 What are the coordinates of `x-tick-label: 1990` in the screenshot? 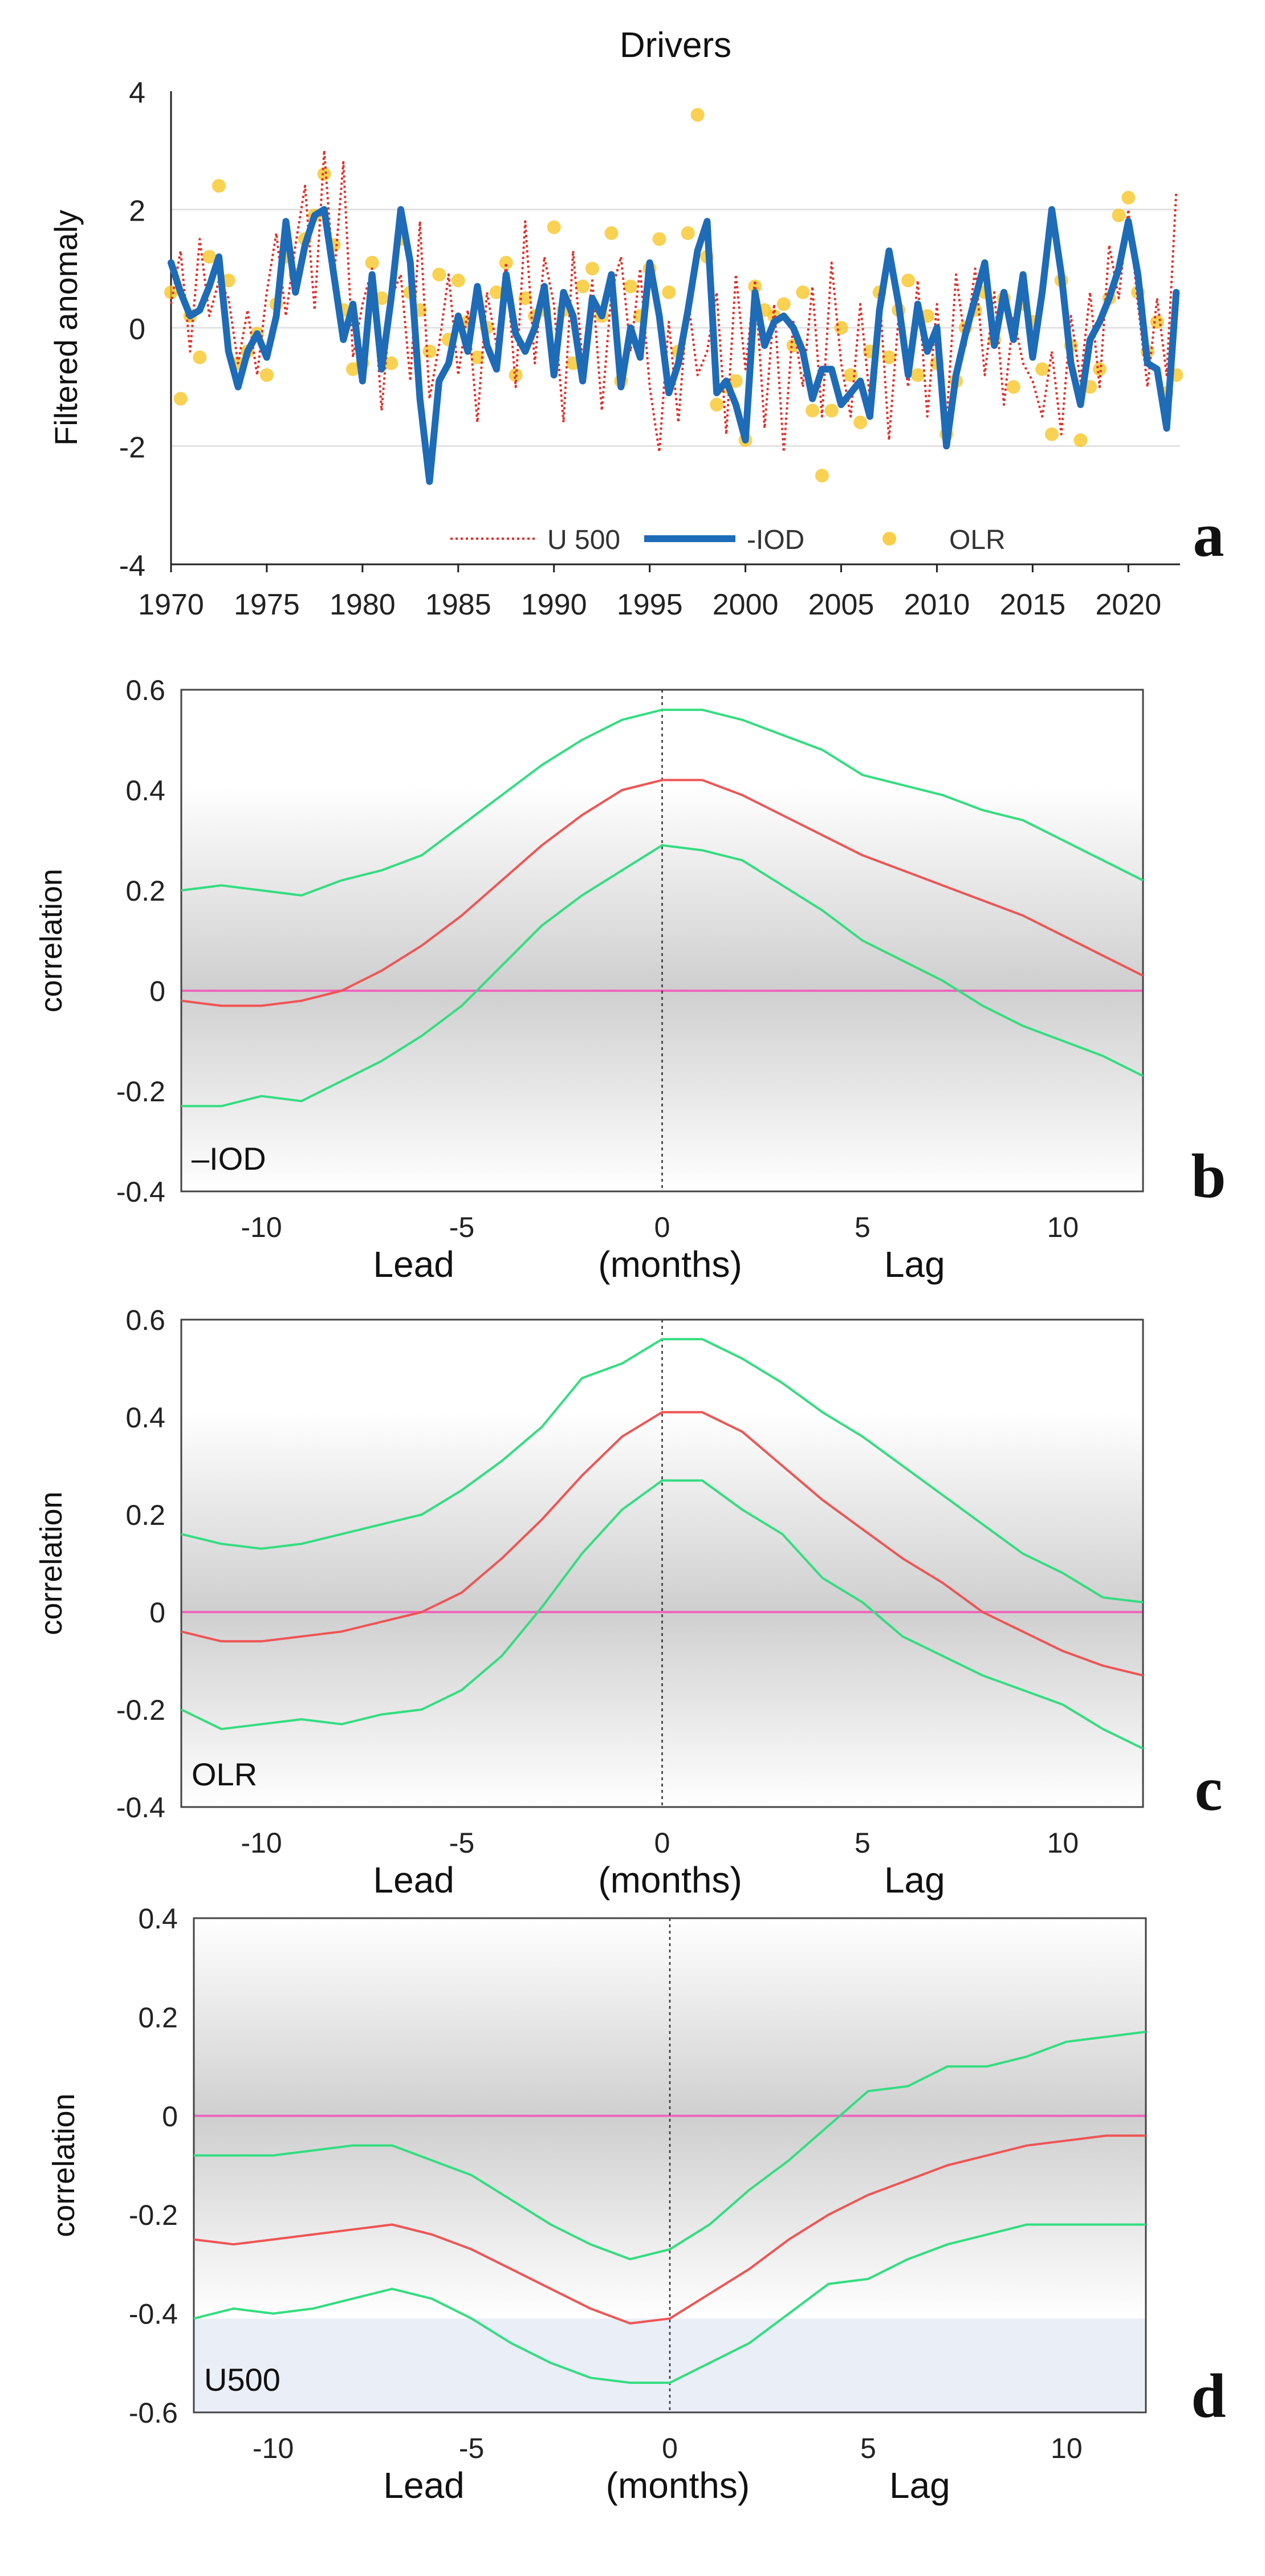 It's located at (554, 604).